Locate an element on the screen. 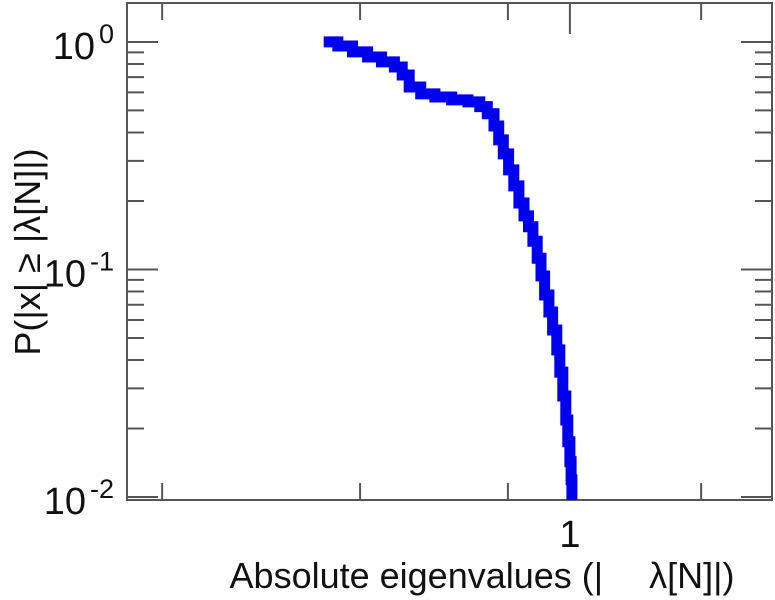 Image resolution: width=775 pixels, height=600 pixels. y-tick-exponent: -1 is located at coordinates (102, 262).